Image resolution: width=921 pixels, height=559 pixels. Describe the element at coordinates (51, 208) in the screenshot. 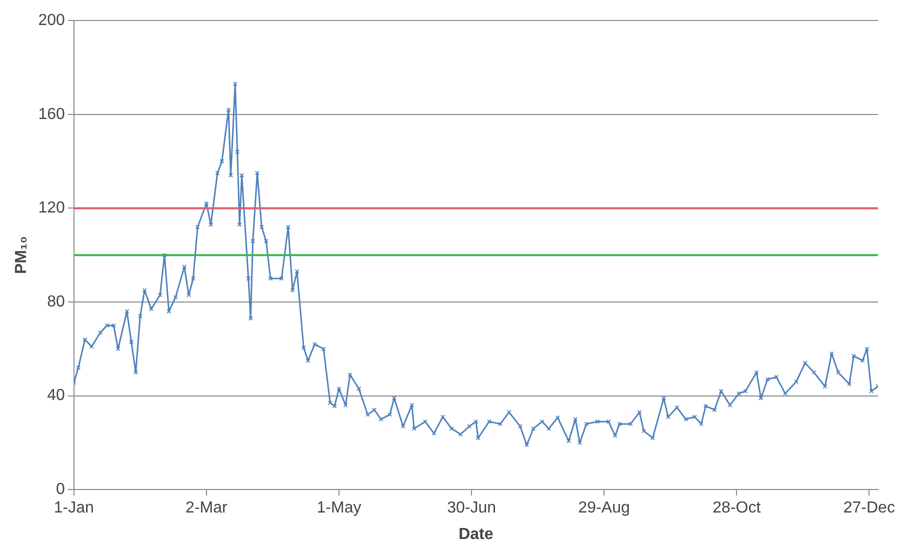

I see `y-tick-label: 120` at that location.